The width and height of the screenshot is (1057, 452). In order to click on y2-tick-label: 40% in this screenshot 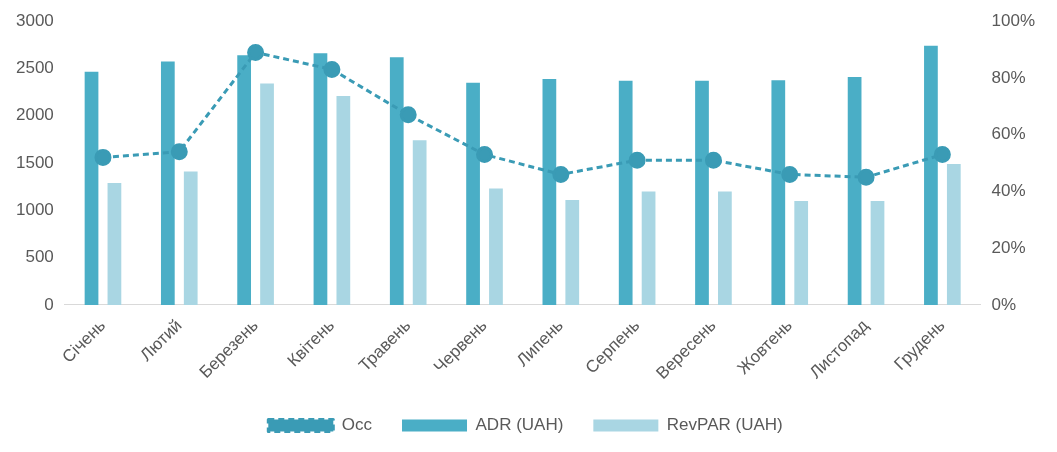, I will do `click(1008, 191)`.